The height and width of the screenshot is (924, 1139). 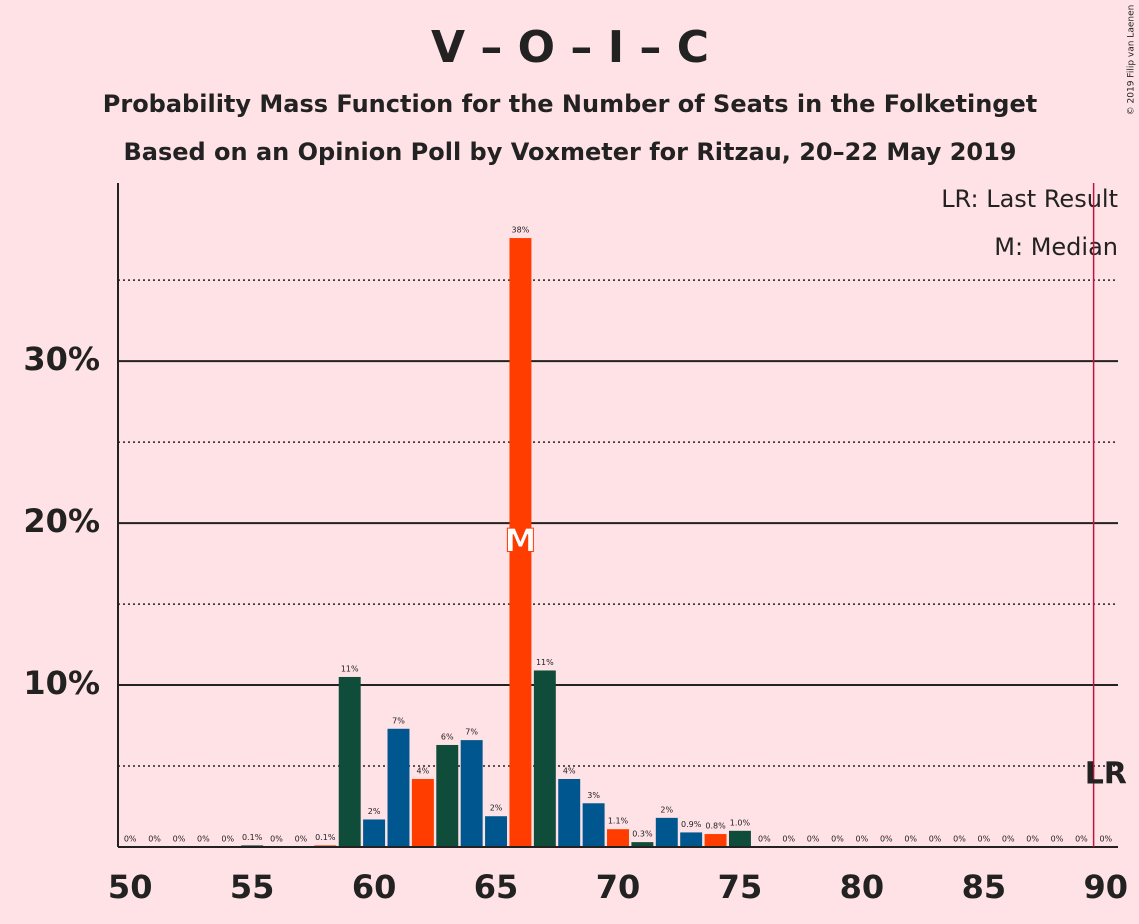 I want to click on x-tick-label: 60, so click(x=374, y=887).